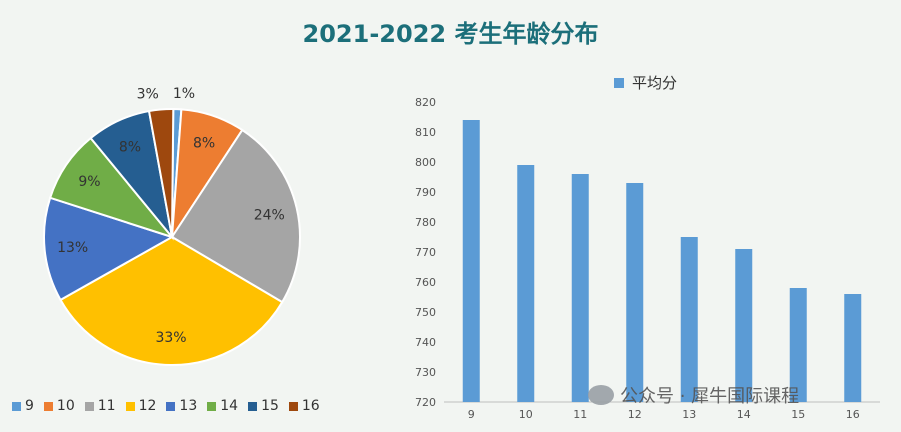 The height and width of the screenshot is (432, 901). I want to click on wechat-icon, so click(601, 395).